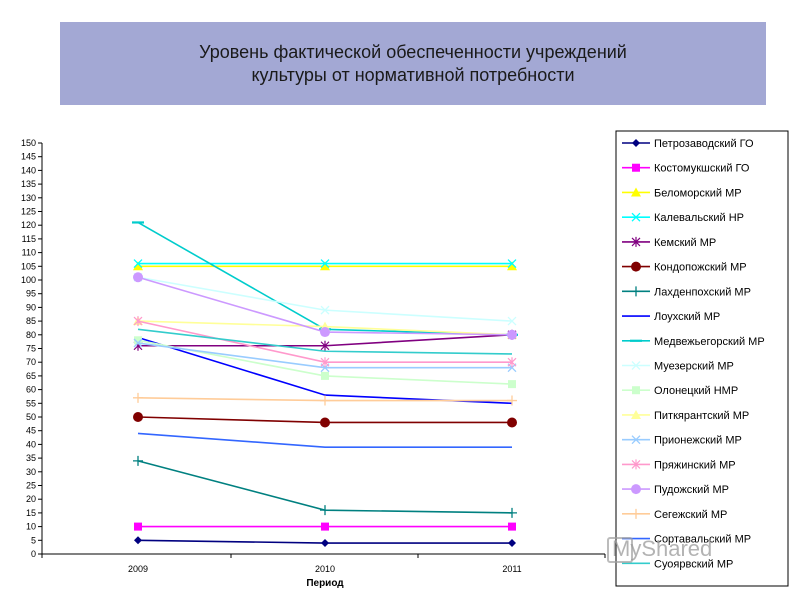 The image size is (800, 600). I want to click on legend-label: Кемский МР, so click(685, 243).